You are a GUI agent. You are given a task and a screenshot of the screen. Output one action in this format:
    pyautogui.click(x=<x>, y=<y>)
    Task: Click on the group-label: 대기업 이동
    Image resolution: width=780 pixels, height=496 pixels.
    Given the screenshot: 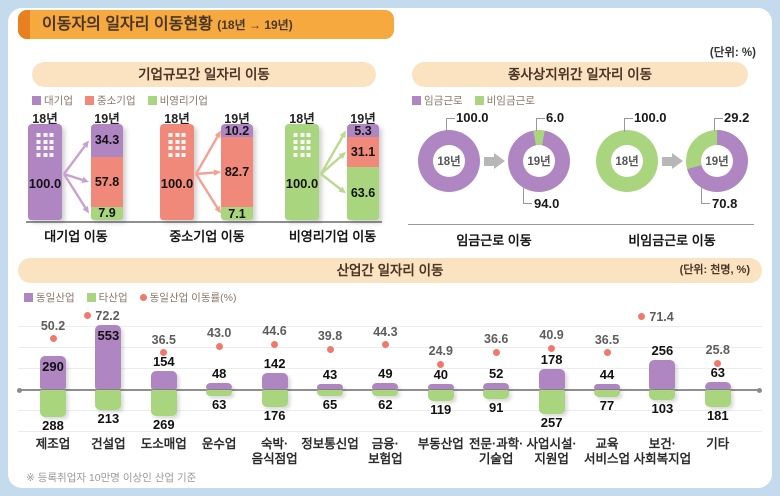 What is the action you would take?
    pyautogui.click(x=76, y=236)
    